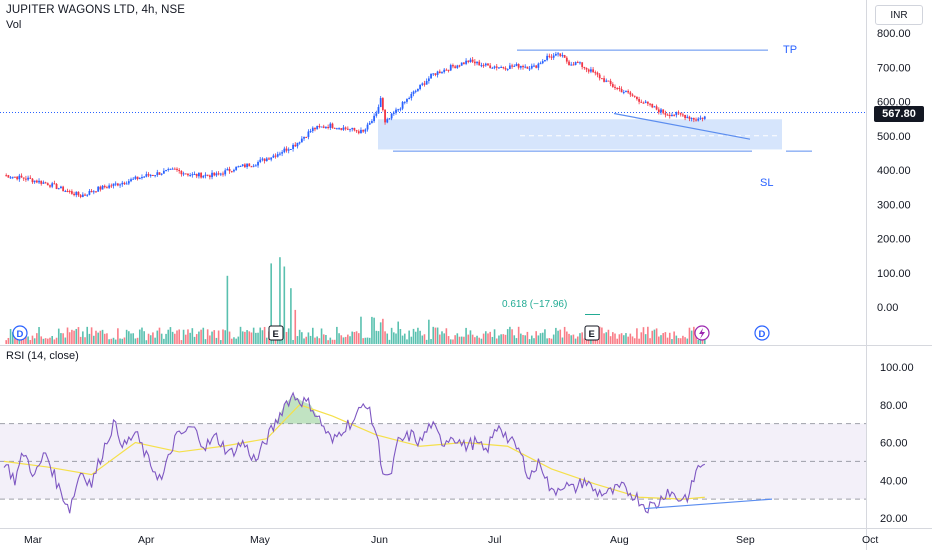  What do you see at coordinates (276, 333) in the screenshot?
I see `earnings-marker` at bounding box center [276, 333].